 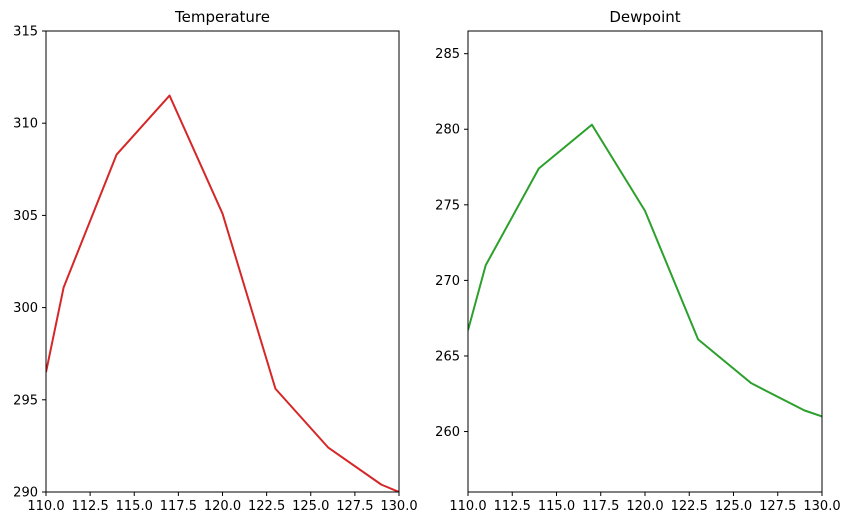 I want to click on y-tick-label: 260, so click(x=447, y=432).